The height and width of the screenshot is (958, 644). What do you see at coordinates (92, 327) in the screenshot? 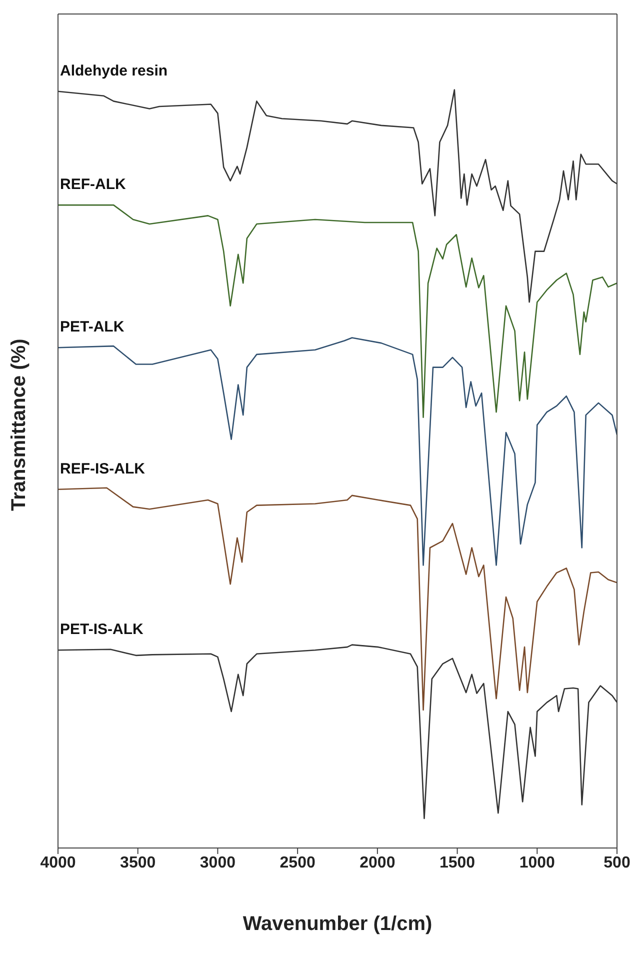
I see `series-label: PET-ALK` at bounding box center [92, 327].